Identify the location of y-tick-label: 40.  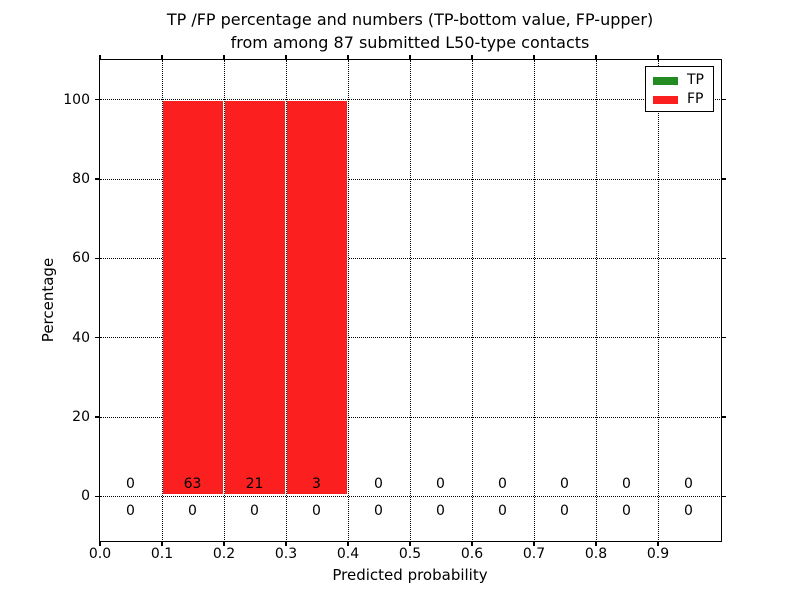
(81, 337).